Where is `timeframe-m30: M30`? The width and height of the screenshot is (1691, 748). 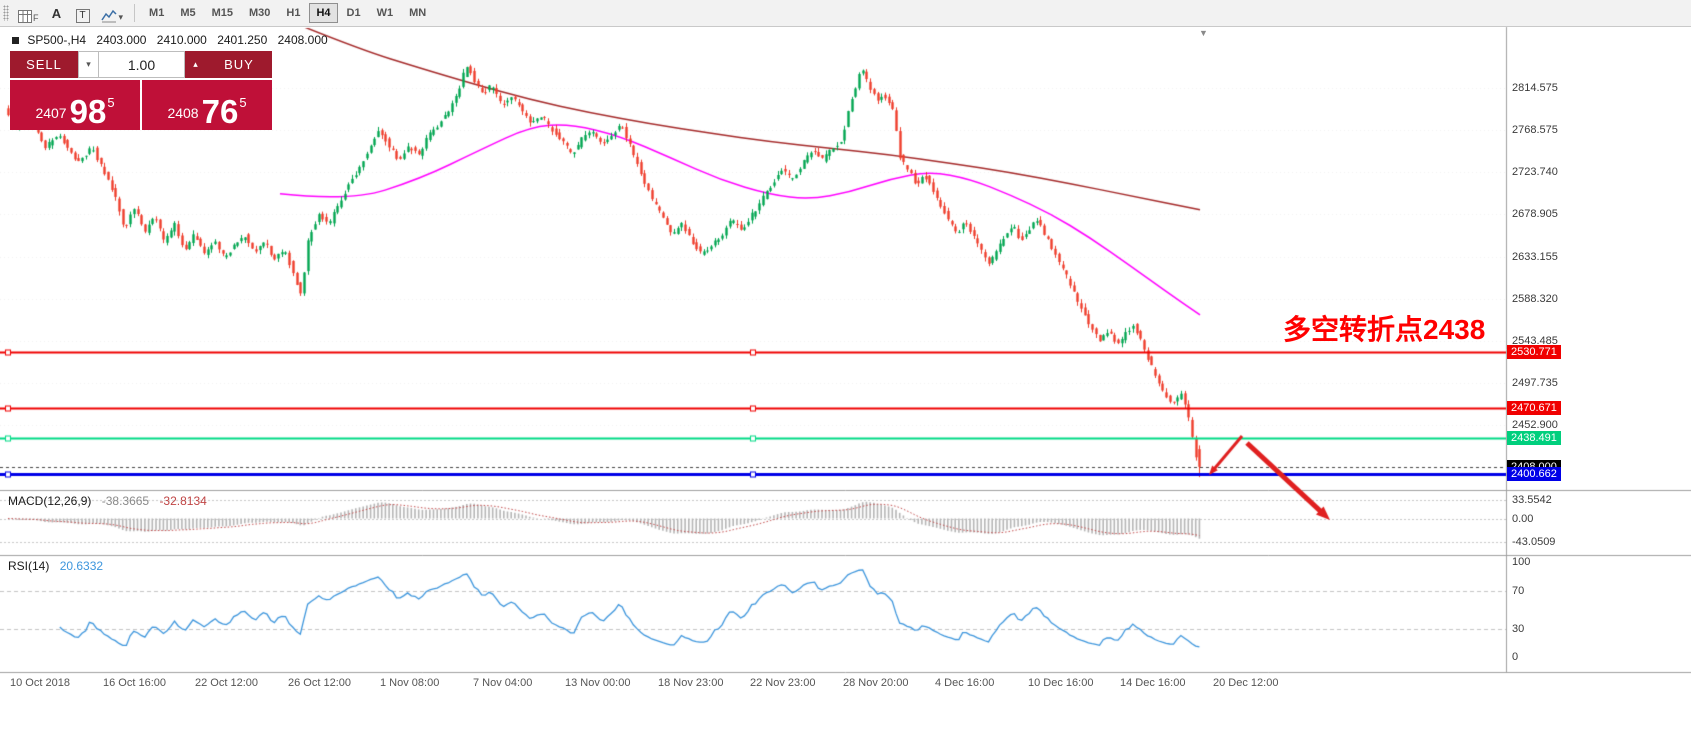
timeframe-m30: M30 is located at coordinates (259, 13).